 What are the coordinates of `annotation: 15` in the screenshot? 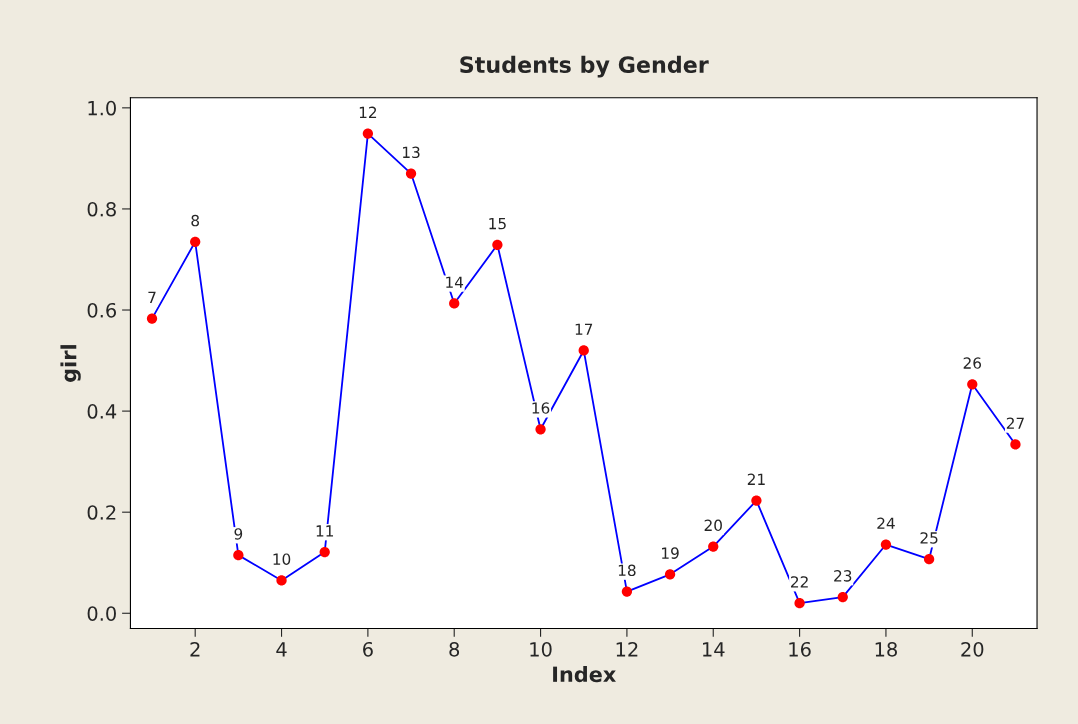 It's located at (497, 224).